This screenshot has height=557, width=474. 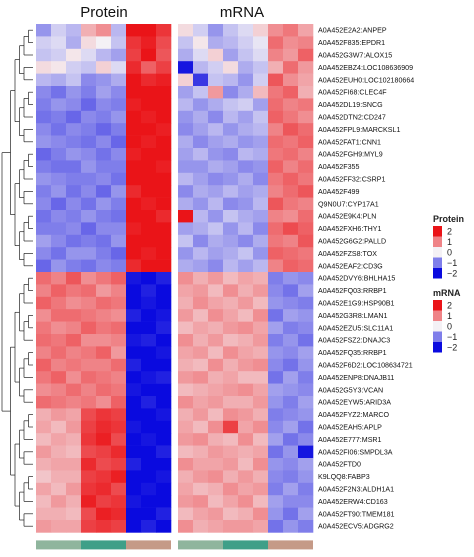 I want to click on protein-cell-r19-c3, so click(x=89, y=266).